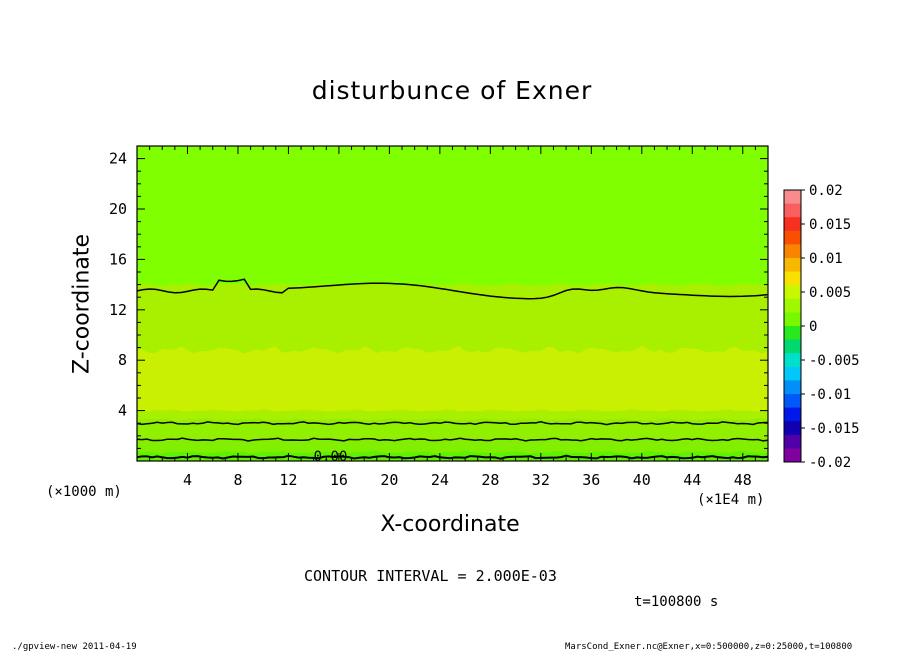 The image size is (904, 654). Describe the element at coordinates (118, 209) in the screenshot. I see `y-tick-label: 20` at that location.